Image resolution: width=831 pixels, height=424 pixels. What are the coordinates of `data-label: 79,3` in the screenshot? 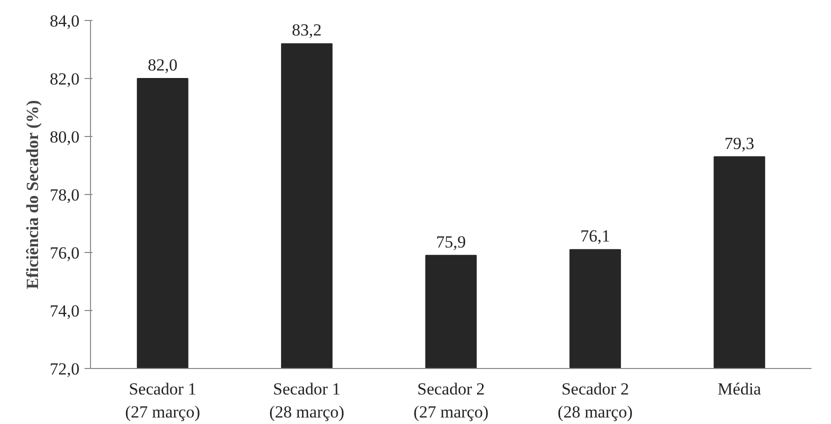 It's located at (739, 143).